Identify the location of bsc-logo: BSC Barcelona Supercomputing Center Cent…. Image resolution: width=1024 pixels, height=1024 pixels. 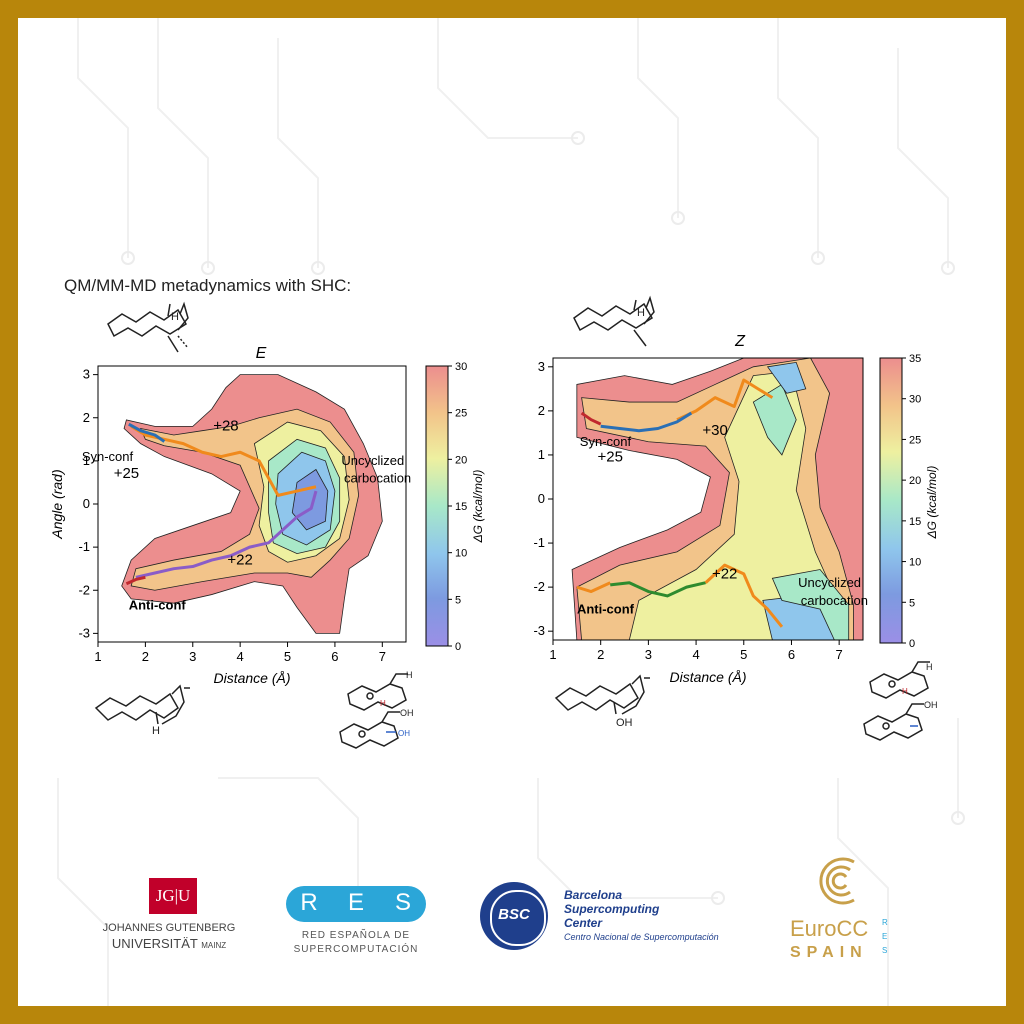
(620, 917).